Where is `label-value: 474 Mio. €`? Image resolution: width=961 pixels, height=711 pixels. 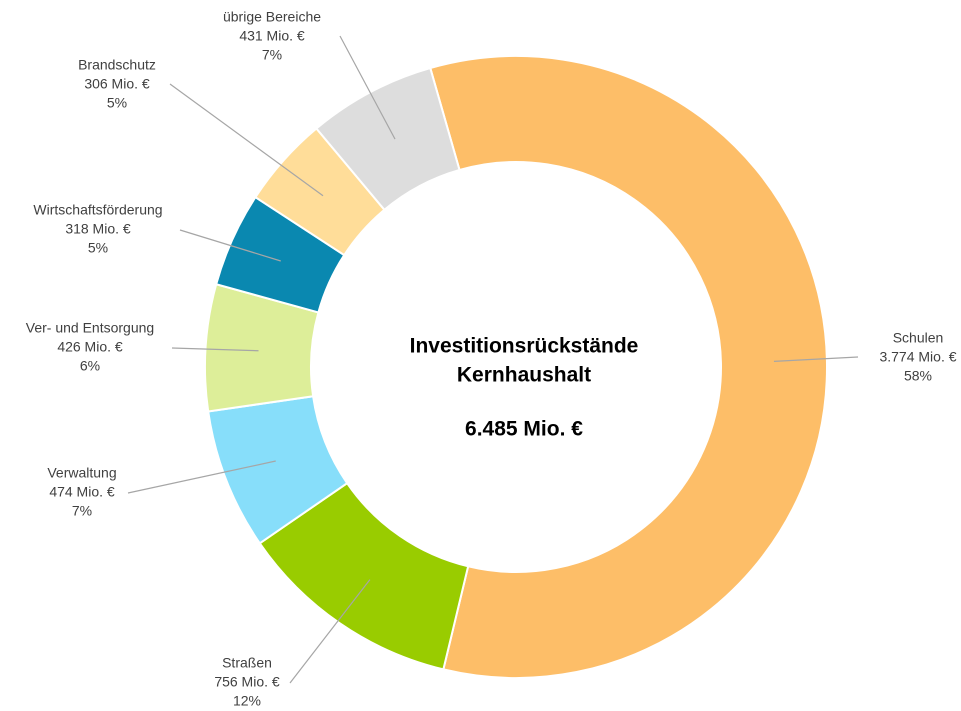
label-value: 474 Mio. € is located at coordinates (82, 492).